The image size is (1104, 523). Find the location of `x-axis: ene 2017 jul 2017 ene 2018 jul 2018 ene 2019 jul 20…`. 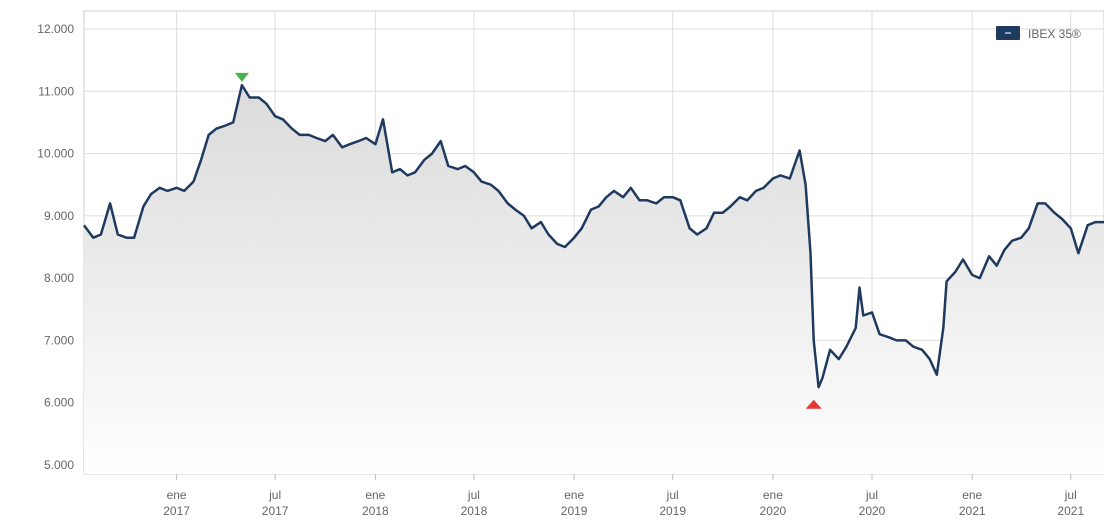

x-axis: ene 2017 jul 2017 ene 2018 jul 2018 ene 2019 jul 20… is located at coordinates (623, 496).